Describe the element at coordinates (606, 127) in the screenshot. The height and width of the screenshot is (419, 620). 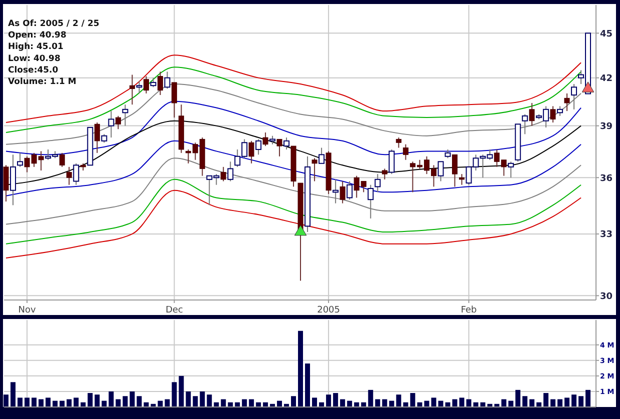
I see `y-tick-label: 39` at that location.